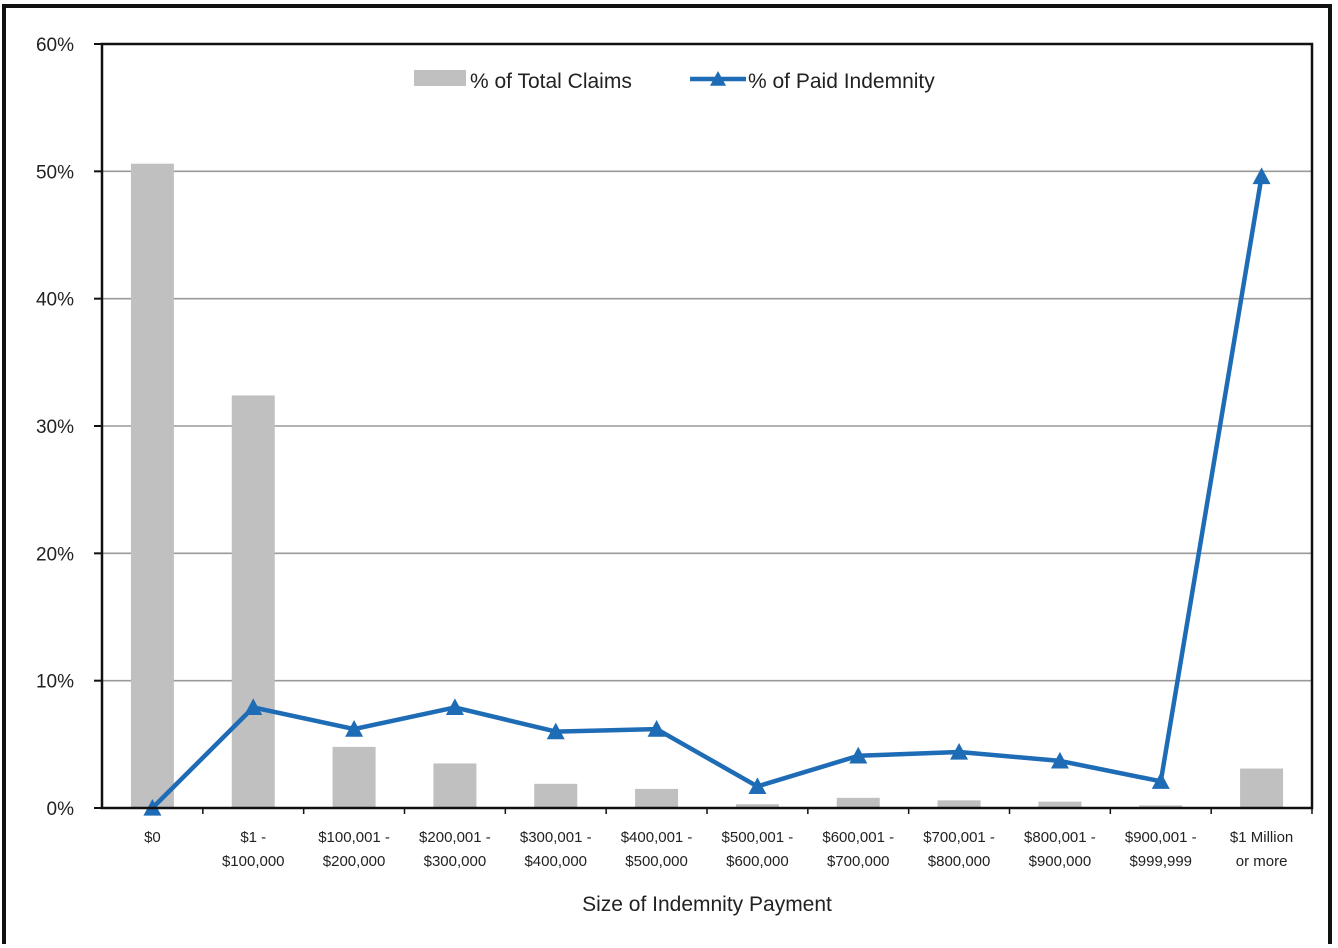 This screenshot has width=1338, height=948. What do you see at coordinates (55, 300) in the screenshot?
I see `y-tick-label: 40%` at bounding box center [55, 300].